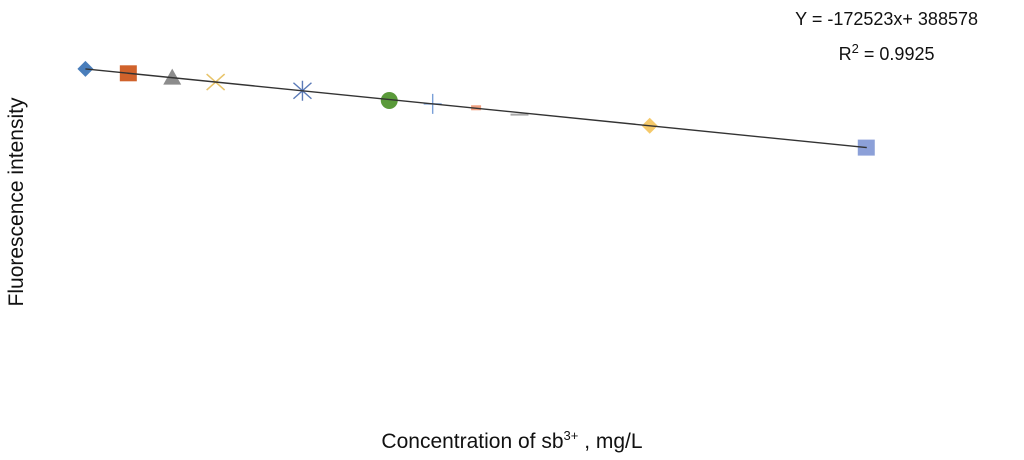  Describe the element at coordinates (472, 441) in the screenshot. I see `x-label-main: Concentration of sb` at that location.